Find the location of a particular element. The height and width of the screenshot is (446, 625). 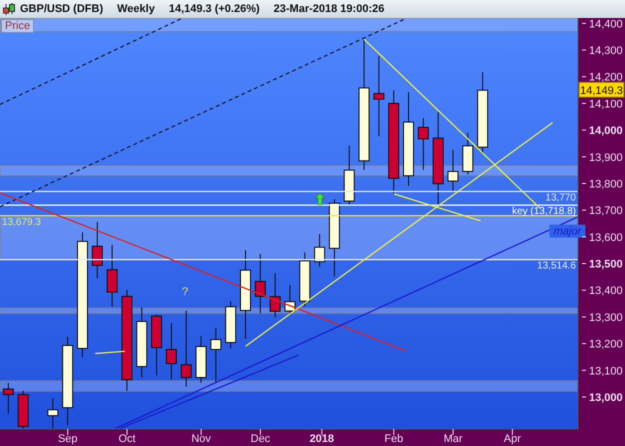

y-tick-label: 13,800 is located at coordinates (606, 184).